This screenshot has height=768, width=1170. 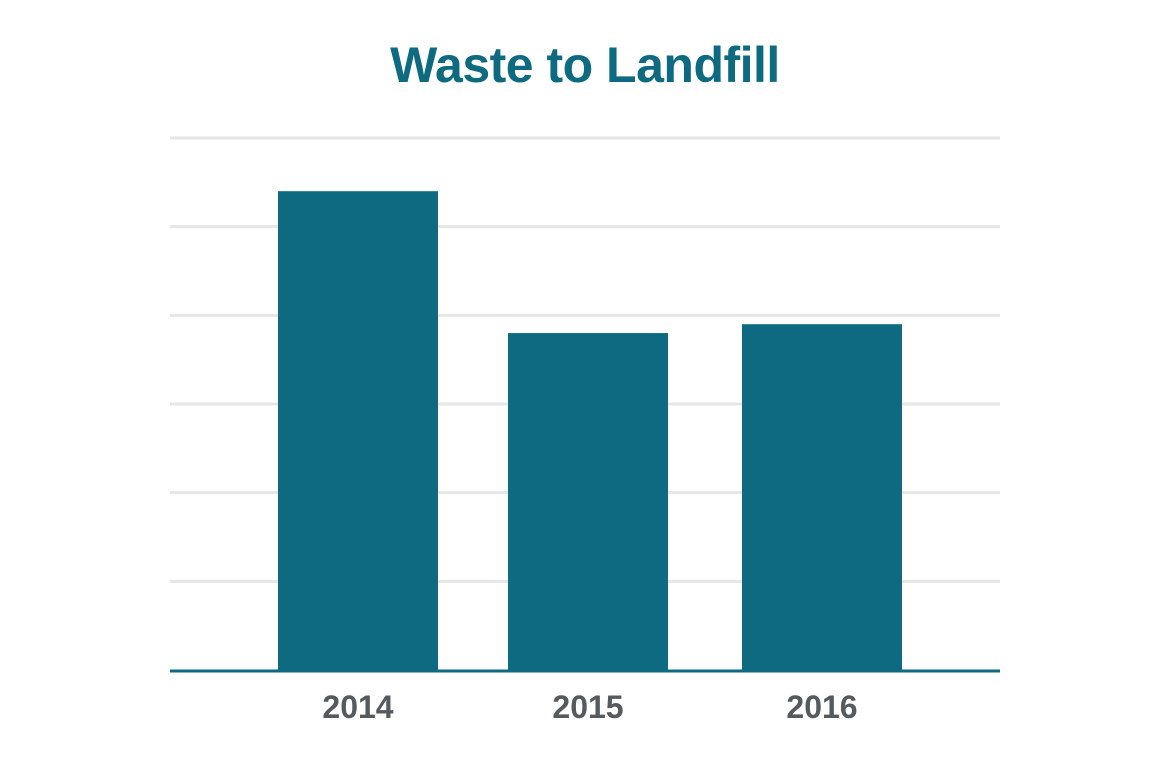 I want to click on chart-title: Waste to Landfill, so click(x=585, y=65).